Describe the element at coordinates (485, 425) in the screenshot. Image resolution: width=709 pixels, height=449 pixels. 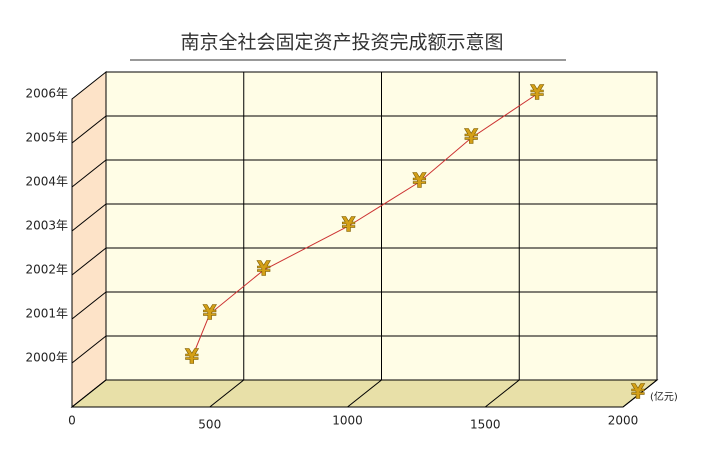
I see `x-tick-label: 1500` at that location.